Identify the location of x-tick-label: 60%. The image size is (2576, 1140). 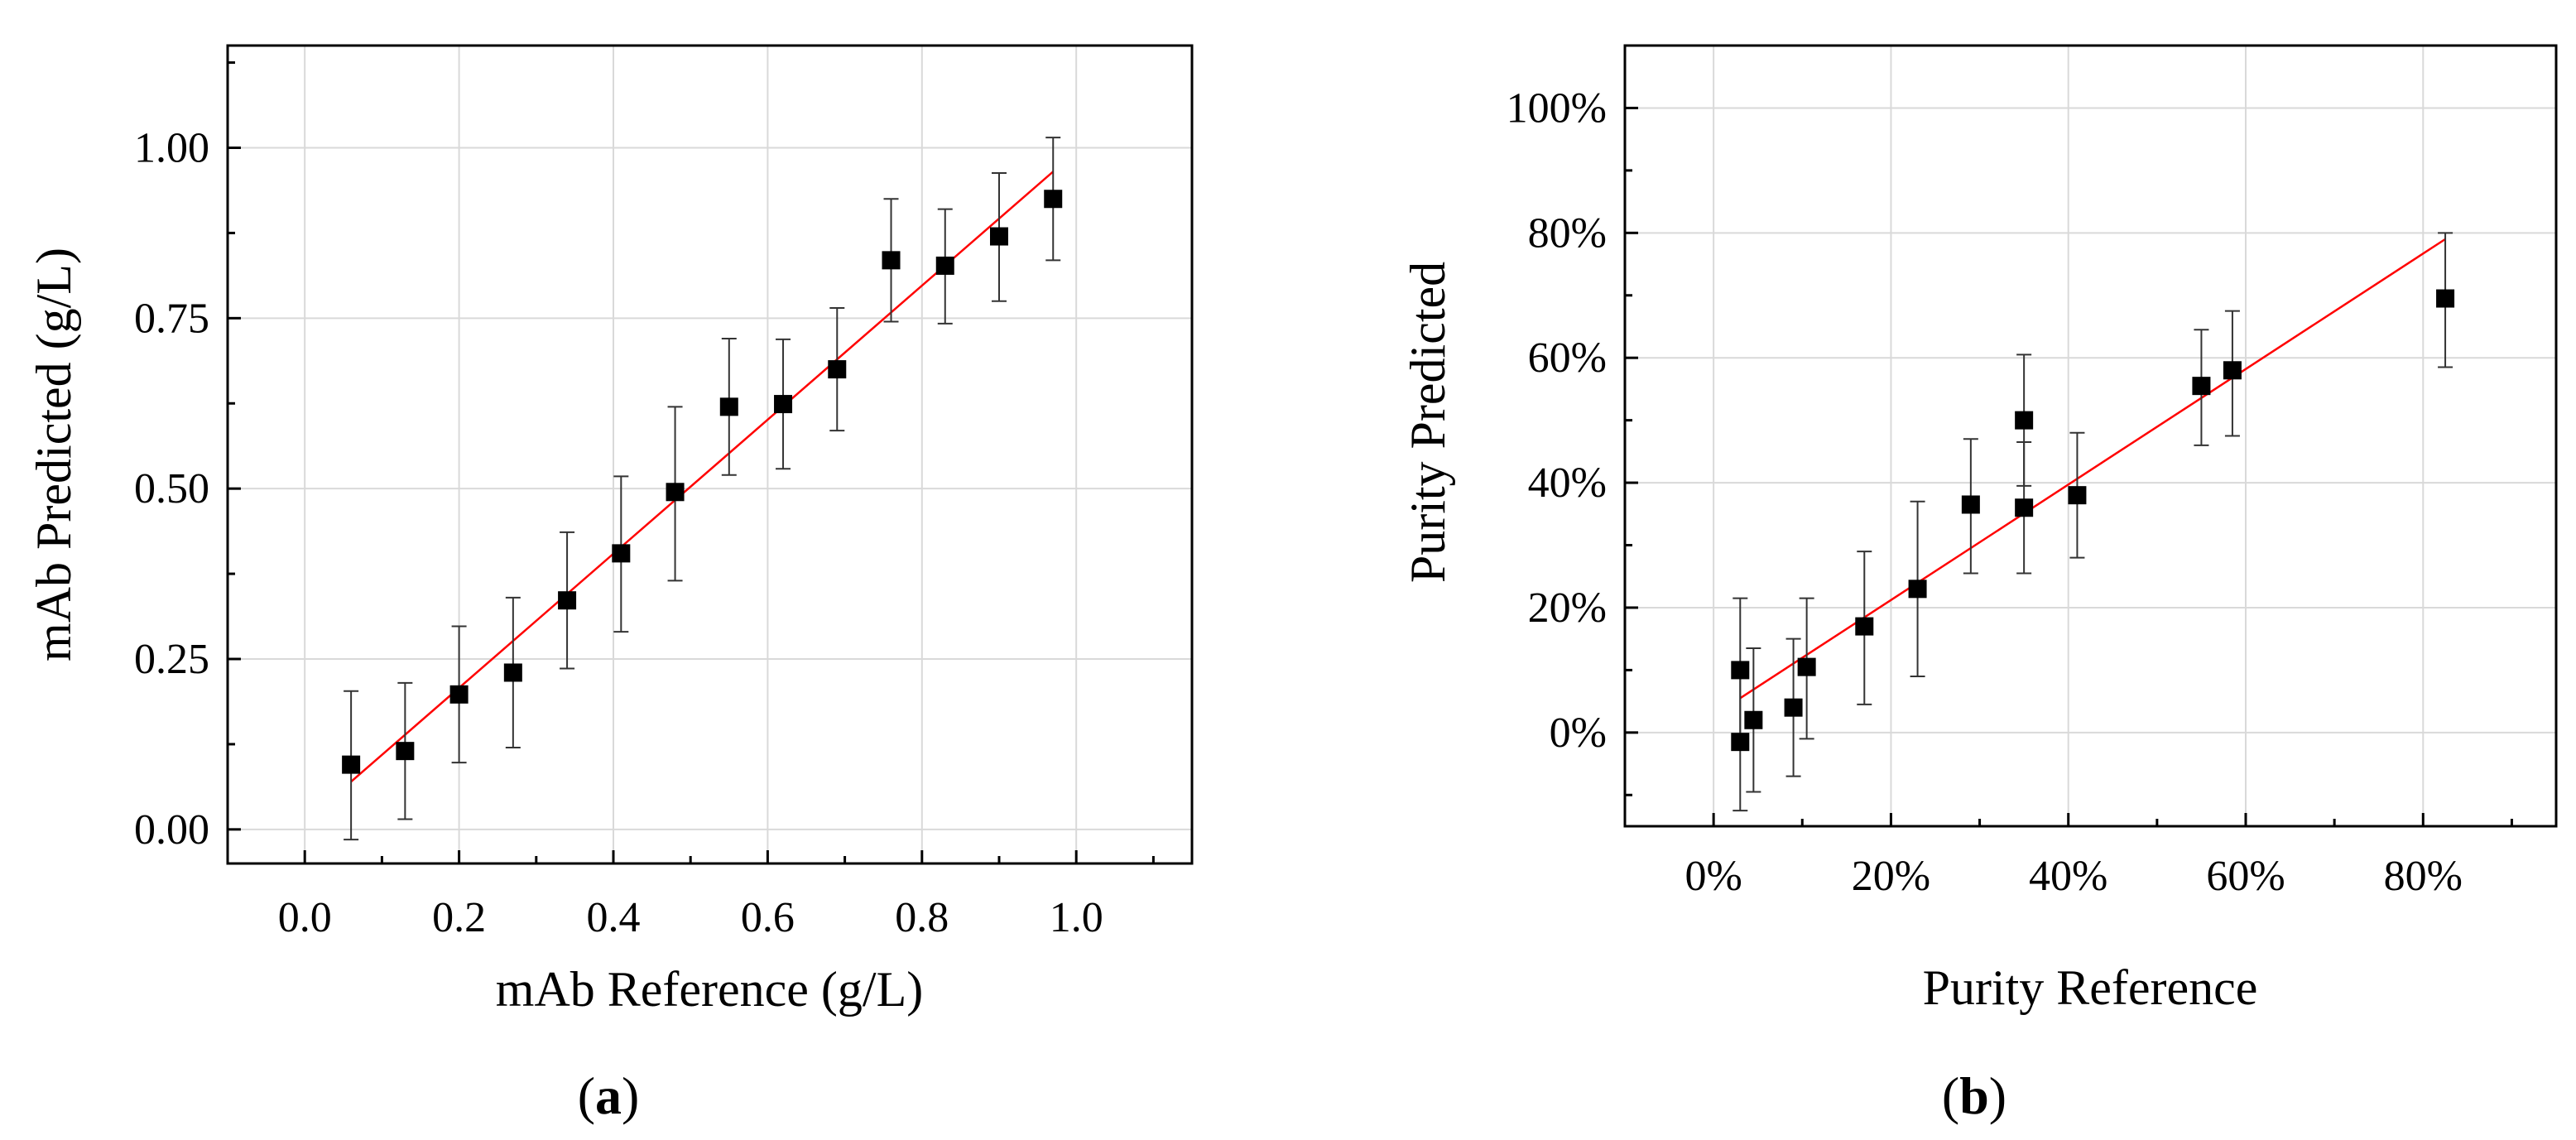
(2245, 876).